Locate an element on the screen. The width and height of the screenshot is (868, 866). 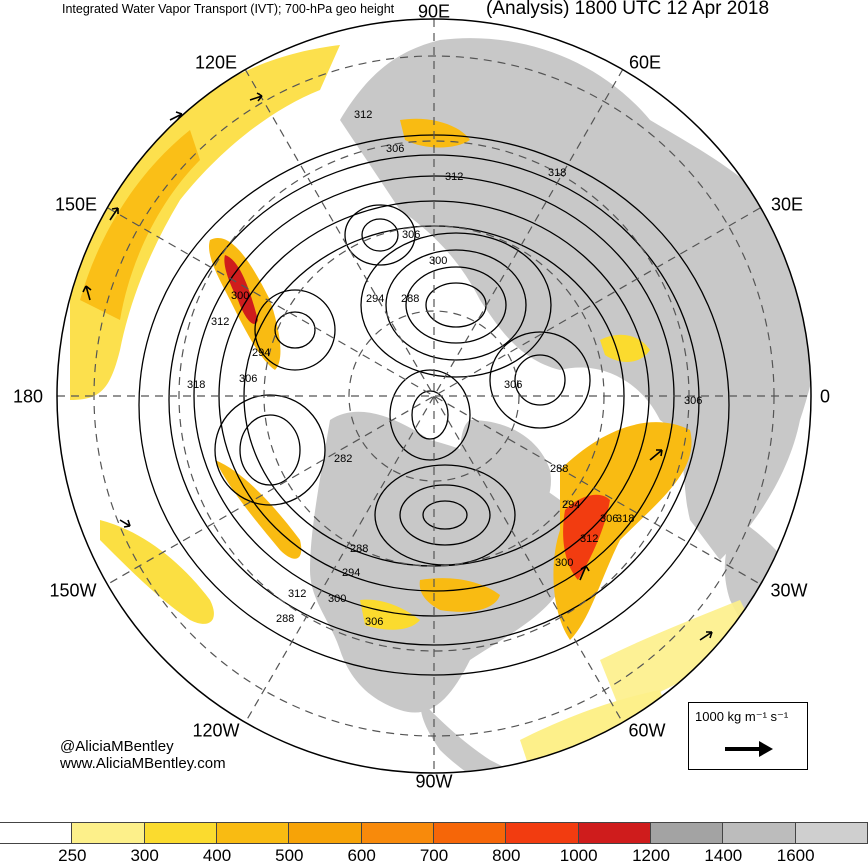
lon-label-60e: 60E is located at coordinates (645, 62).